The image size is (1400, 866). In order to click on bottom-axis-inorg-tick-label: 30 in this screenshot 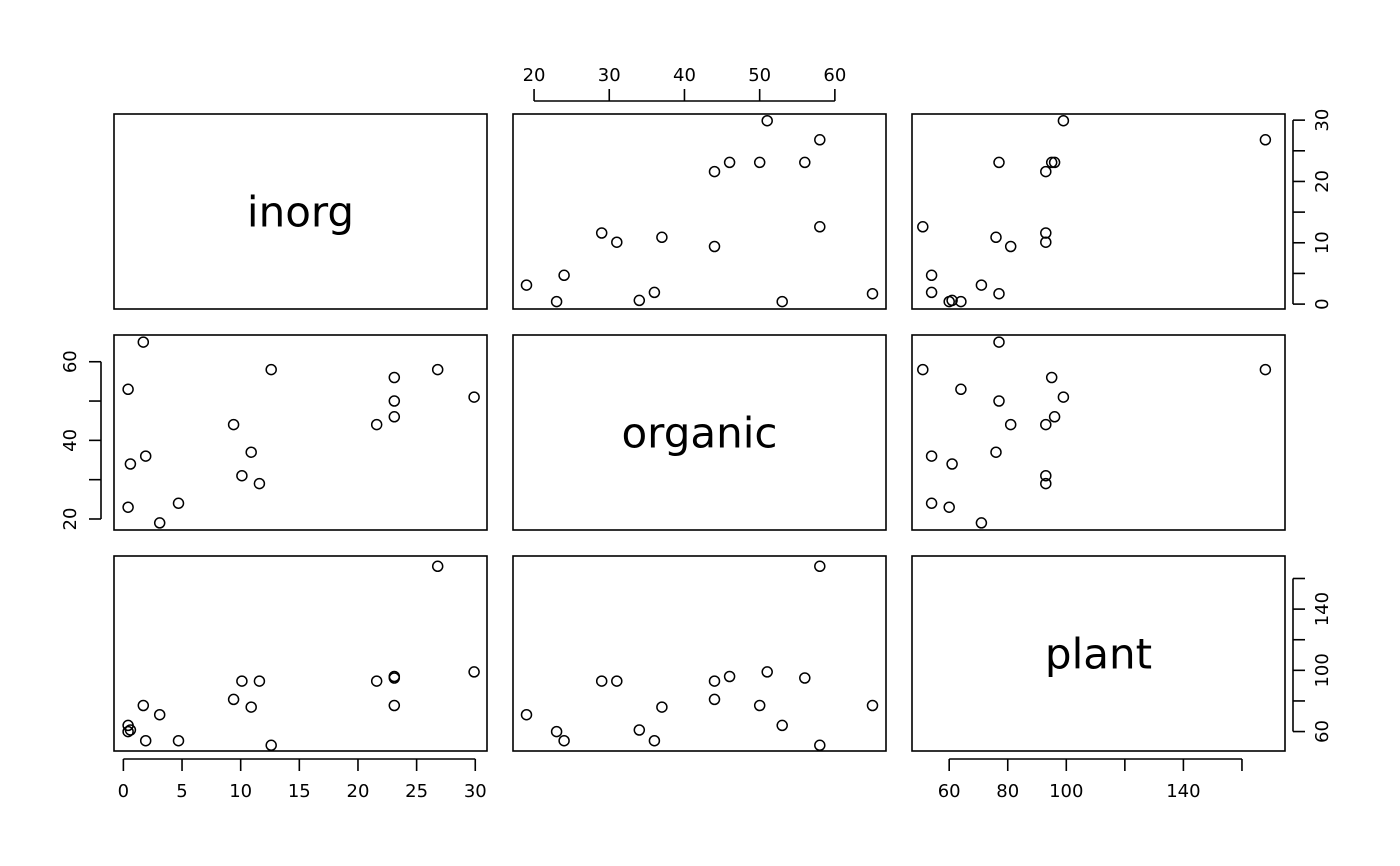, I will do `click(475, 791)`.